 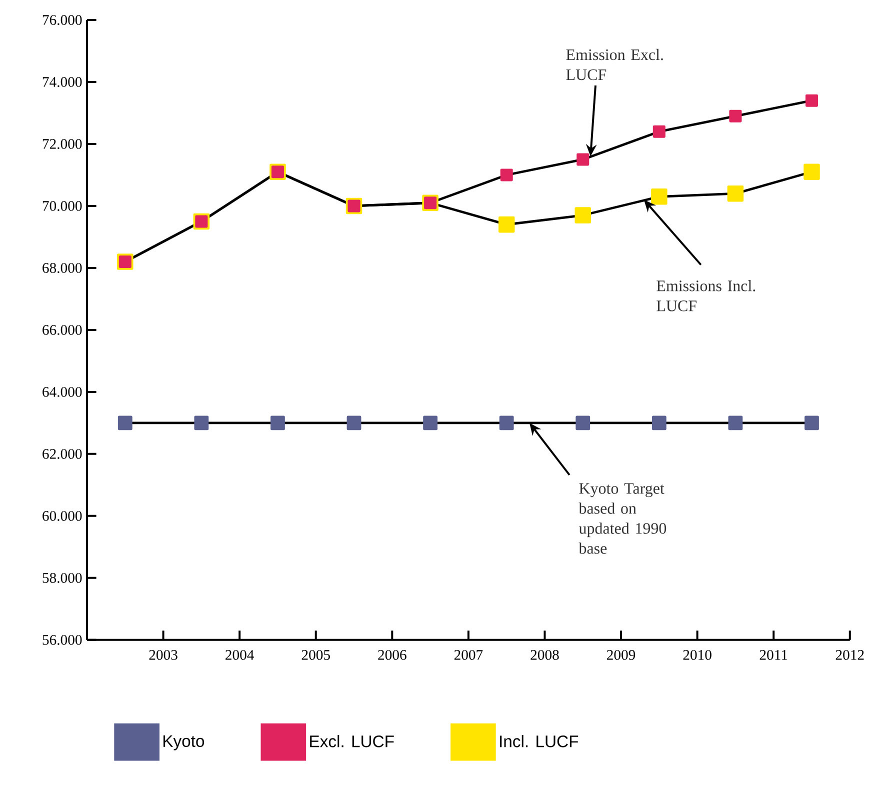 What do you see at coordinates (468, 655) in the screenshot?
I see `x-tick-label: 2007` at bounding box center [468, 655].